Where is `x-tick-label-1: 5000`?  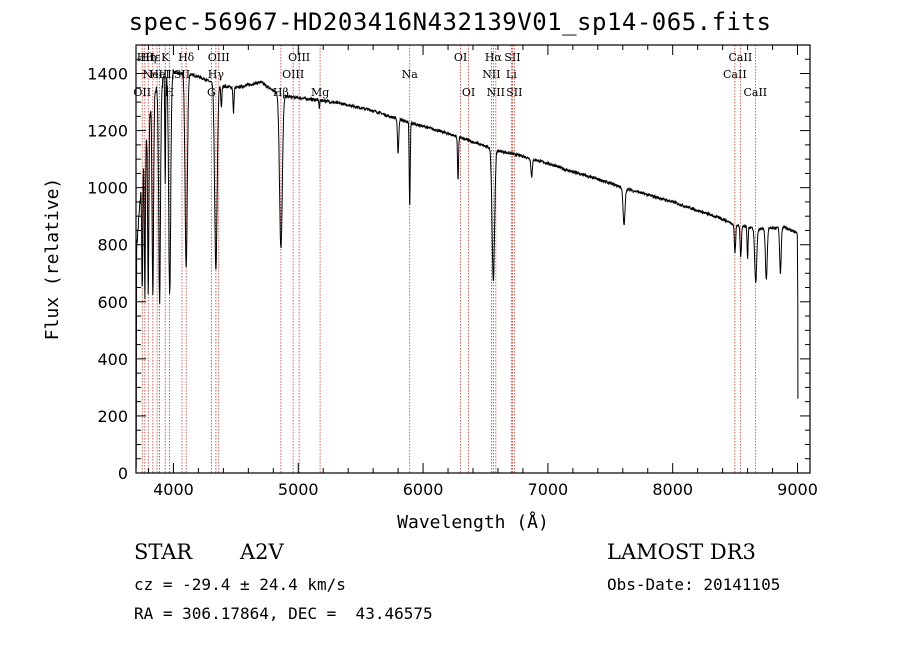
x-tick-label-1: 5000 is located at coordinates (298, 489).